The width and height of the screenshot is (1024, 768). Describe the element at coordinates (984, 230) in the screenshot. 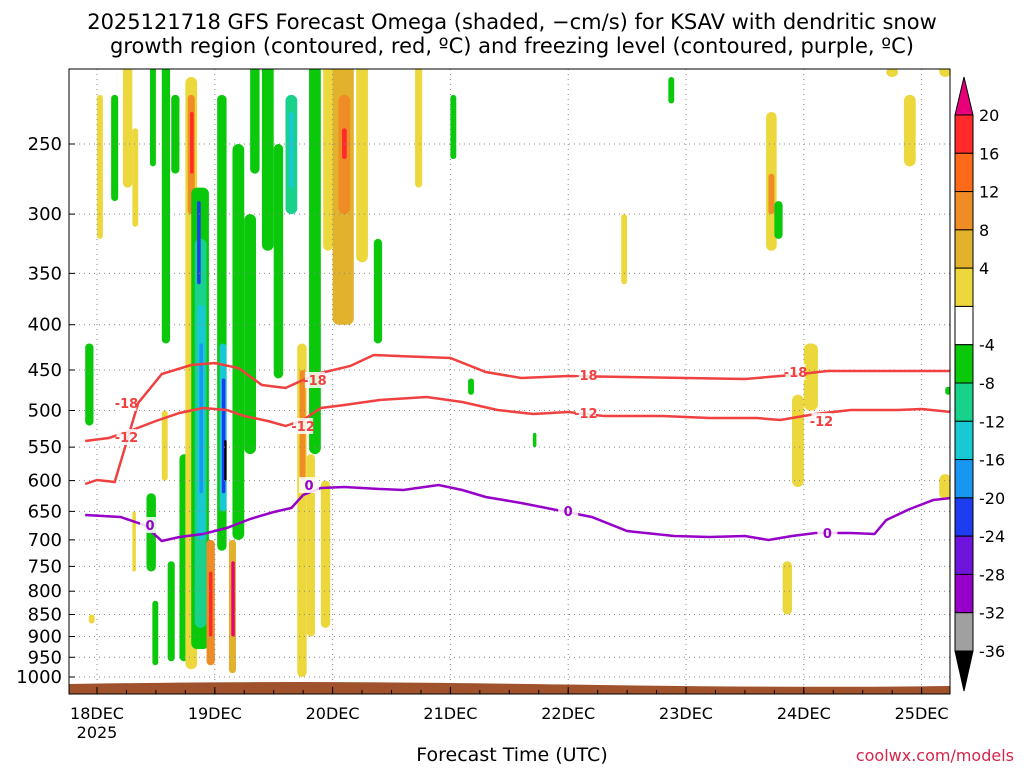

I see `colorbar-label: 8` at that location.